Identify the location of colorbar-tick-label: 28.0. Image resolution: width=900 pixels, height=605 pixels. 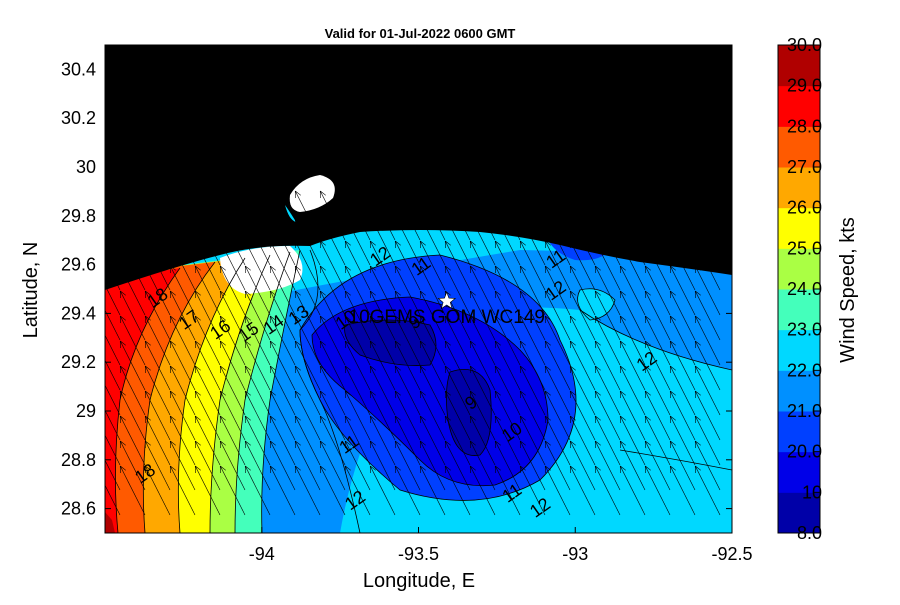
(804, 126).